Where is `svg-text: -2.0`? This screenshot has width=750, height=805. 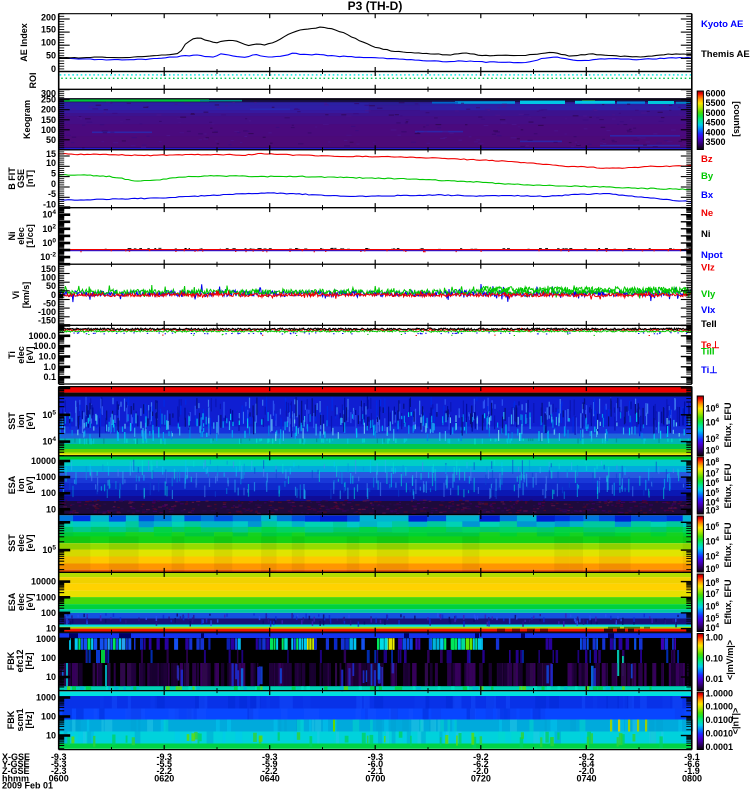
svg-text: -2.0 is located at coordinates (587, 771).